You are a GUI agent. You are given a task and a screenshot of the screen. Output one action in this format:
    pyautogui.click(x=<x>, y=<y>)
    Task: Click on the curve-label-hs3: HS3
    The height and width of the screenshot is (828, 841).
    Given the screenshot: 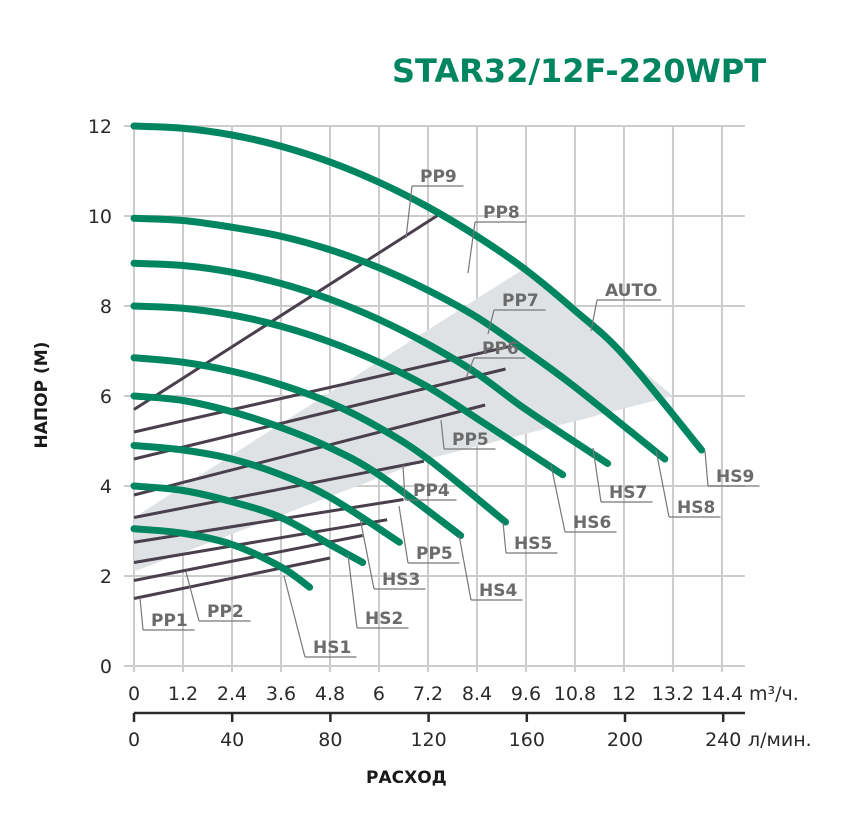 What is the action you would take?
    pyautogui.click(x=401, y=580)
    